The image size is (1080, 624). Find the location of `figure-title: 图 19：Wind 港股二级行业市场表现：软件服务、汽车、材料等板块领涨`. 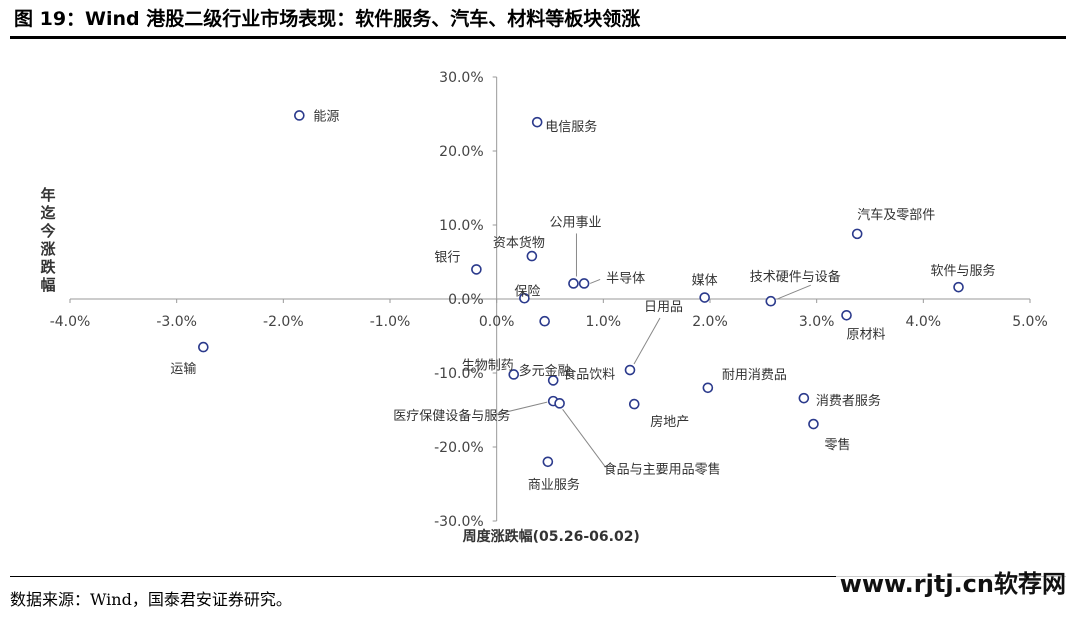

figure-title: 图 19：Wind 港股二级行业市场表现：软件服务、汽车、材料等板块领涨 is located at coordinates (327, 19).